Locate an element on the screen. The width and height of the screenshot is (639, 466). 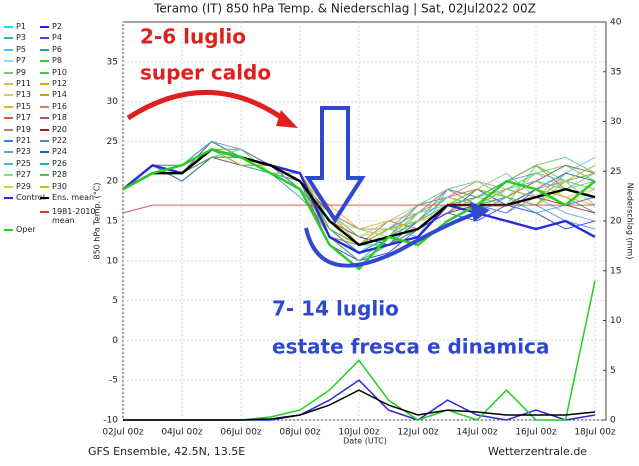
x-tick-label: 04Jul 00z is located at coordinates (182, 433).